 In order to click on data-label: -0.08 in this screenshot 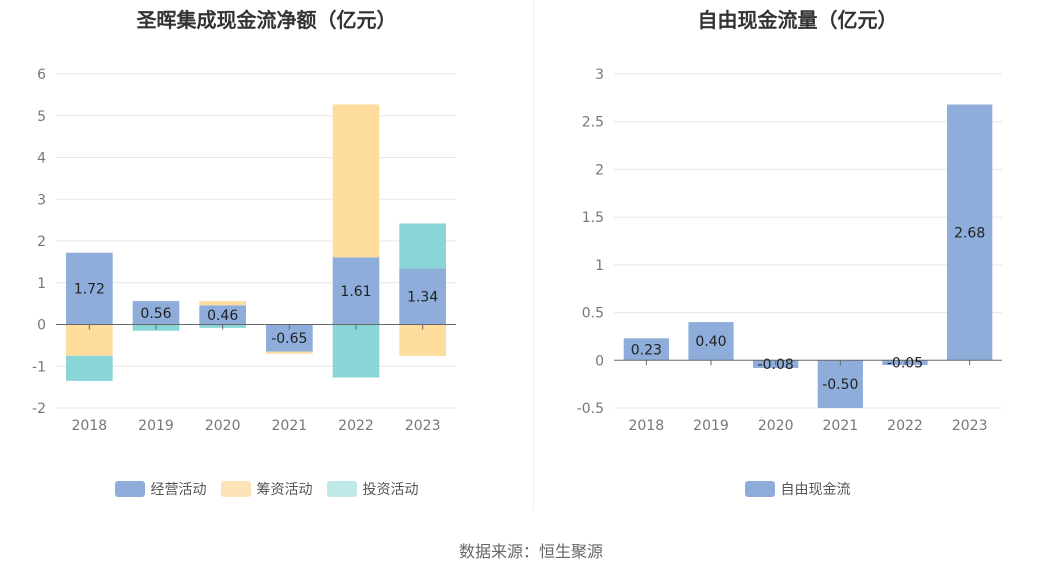, I will do `click(776, 365)`.